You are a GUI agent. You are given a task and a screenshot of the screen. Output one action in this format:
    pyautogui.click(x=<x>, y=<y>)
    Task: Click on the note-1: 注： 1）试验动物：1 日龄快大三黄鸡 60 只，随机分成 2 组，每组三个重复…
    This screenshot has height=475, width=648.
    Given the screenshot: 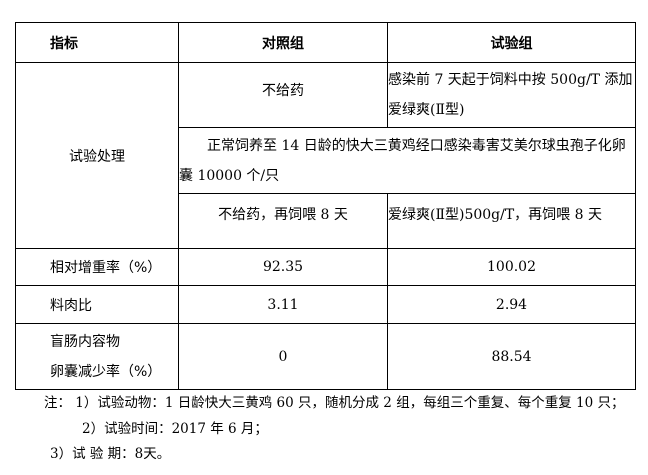 What is the action you would take?
    pyautogui.click(x=334, y=403)
    